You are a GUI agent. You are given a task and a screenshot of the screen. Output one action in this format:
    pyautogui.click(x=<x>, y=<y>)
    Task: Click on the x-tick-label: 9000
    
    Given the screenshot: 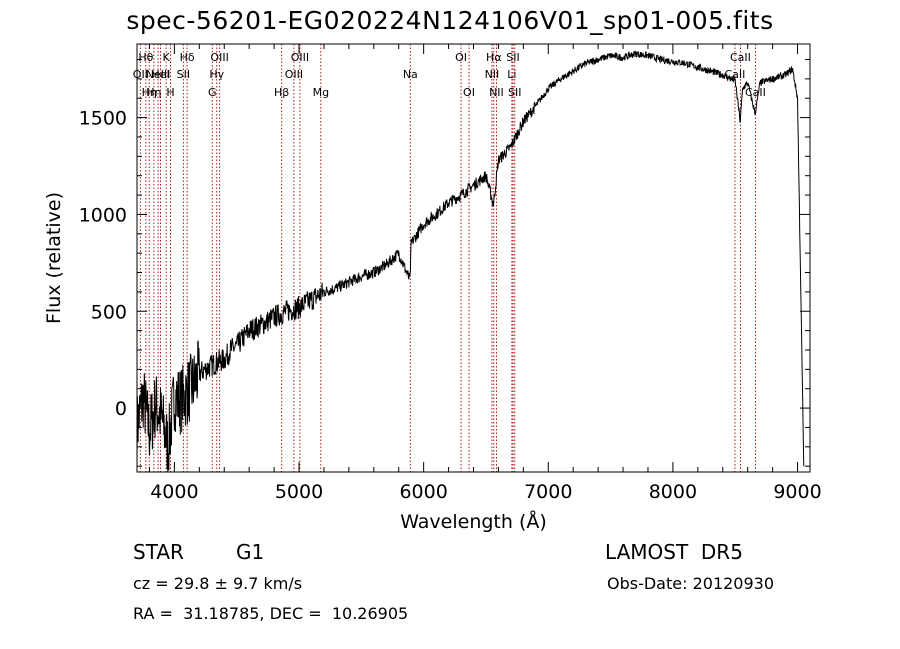 What is the action you would take?
    pyautogui.click(x=797, y=492)
    